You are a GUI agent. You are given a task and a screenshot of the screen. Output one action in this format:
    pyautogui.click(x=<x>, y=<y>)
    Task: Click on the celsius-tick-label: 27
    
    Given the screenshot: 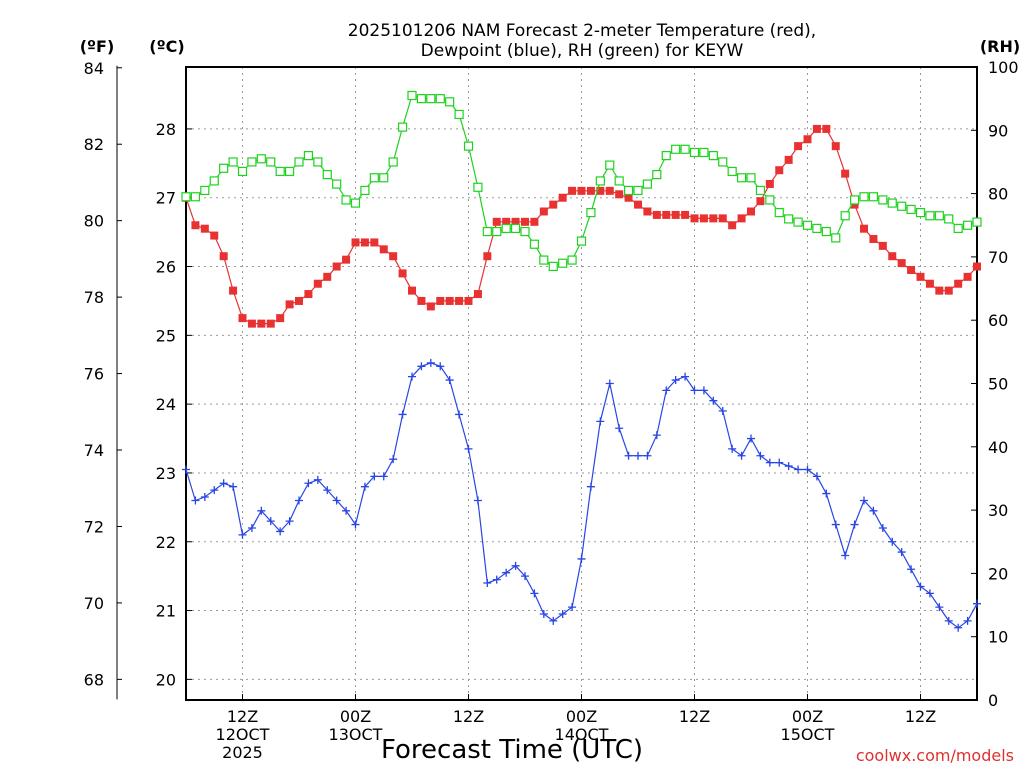 What is the action you would take?
    pyautogui.click(x=166, y=198)
    